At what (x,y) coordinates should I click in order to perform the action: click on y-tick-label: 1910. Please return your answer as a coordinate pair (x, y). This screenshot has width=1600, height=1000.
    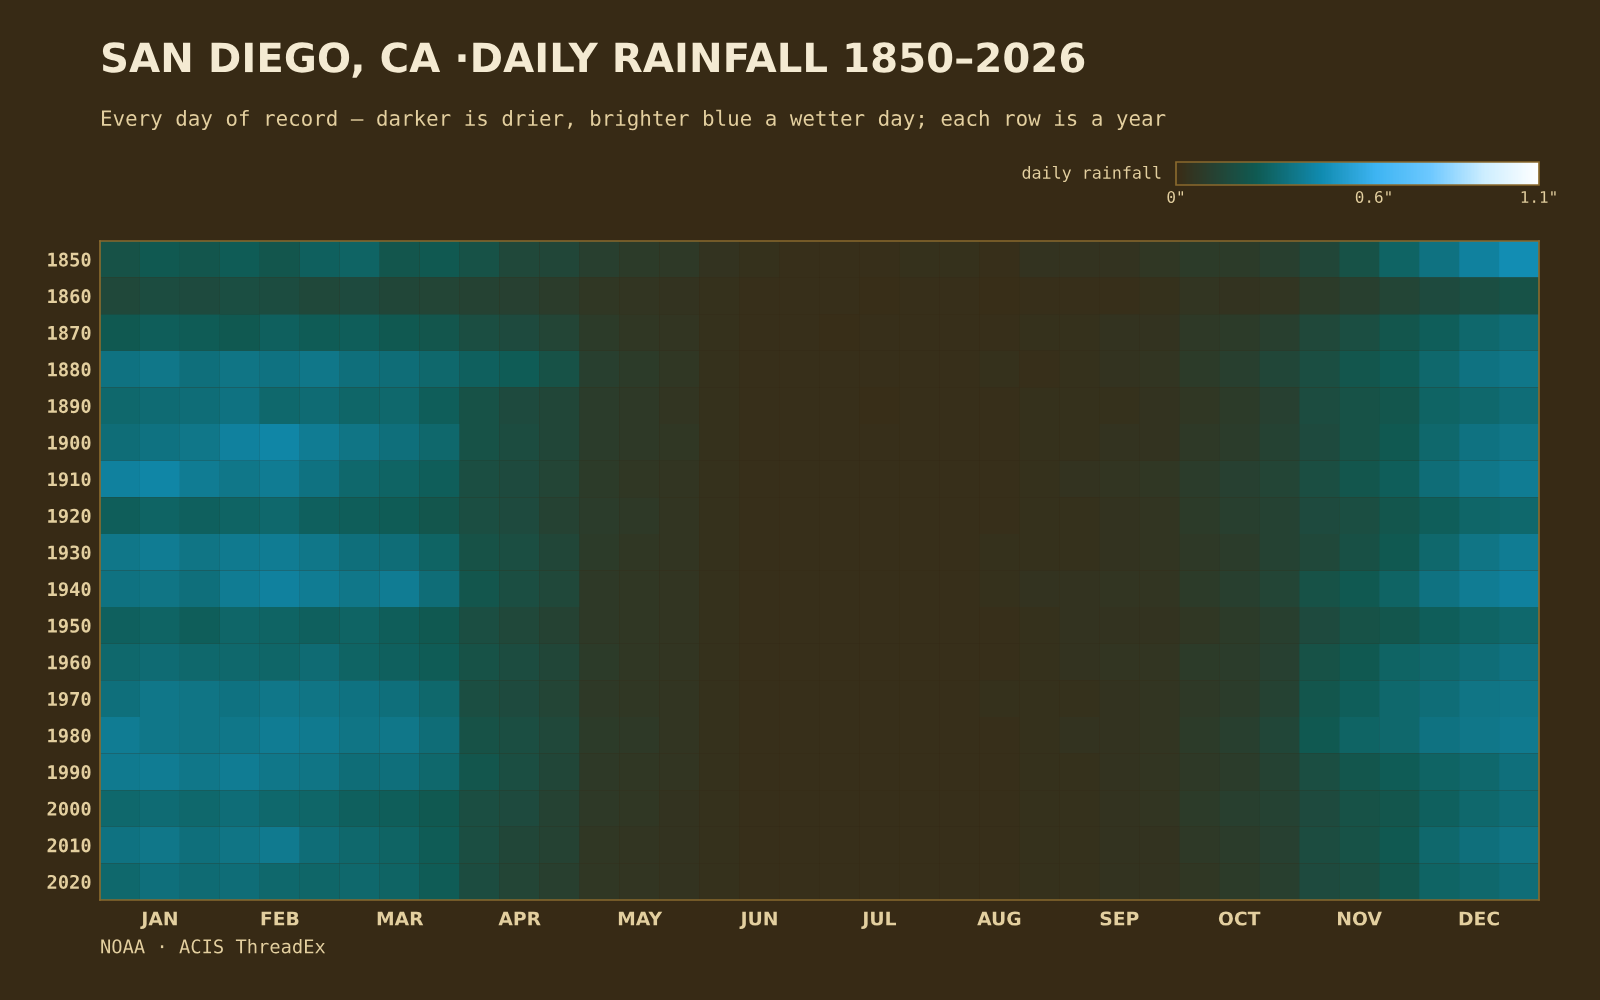
    Looking at the image, I should click on (69, 479).